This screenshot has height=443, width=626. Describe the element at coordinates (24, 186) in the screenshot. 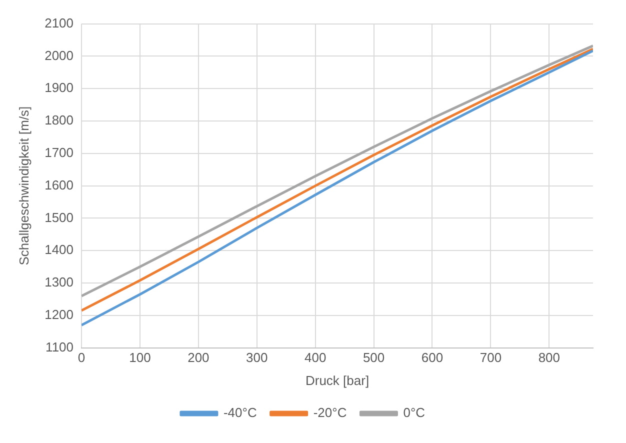

I see `y-axis-title: Schallgeschwindigkeit [m/s]` at that location.